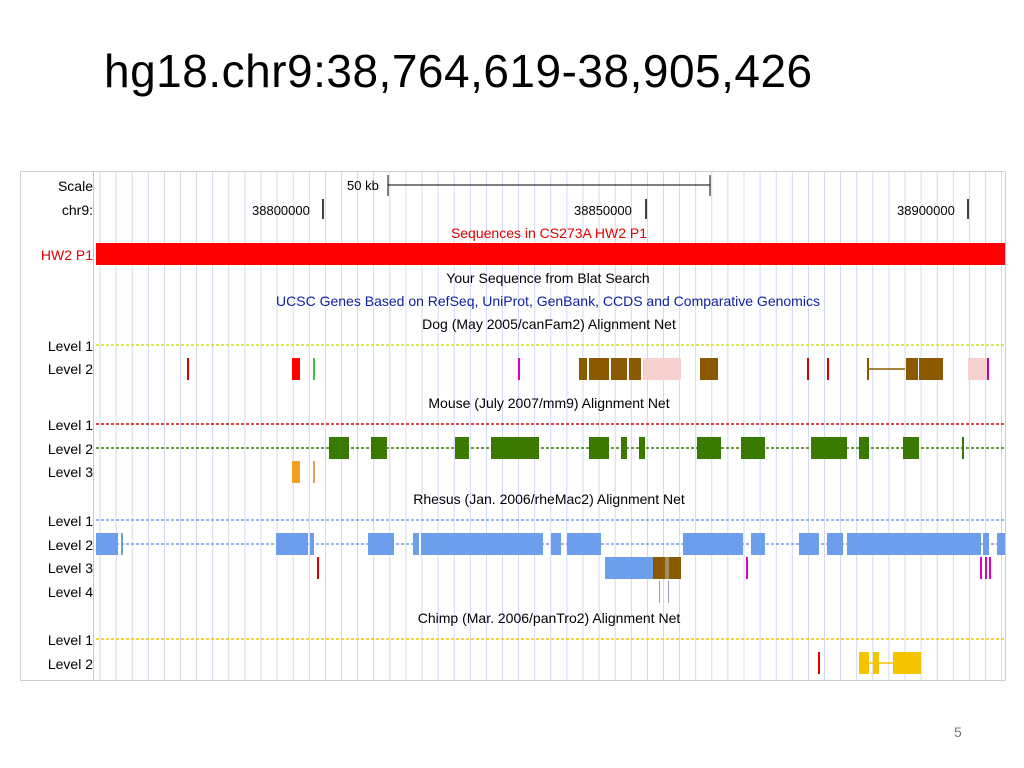 This screenshot has width=1024, height=768. Describe the element at coordinates (70, 664) in the screenshot. I see `chimp-level2-label: Level 2` at that location.